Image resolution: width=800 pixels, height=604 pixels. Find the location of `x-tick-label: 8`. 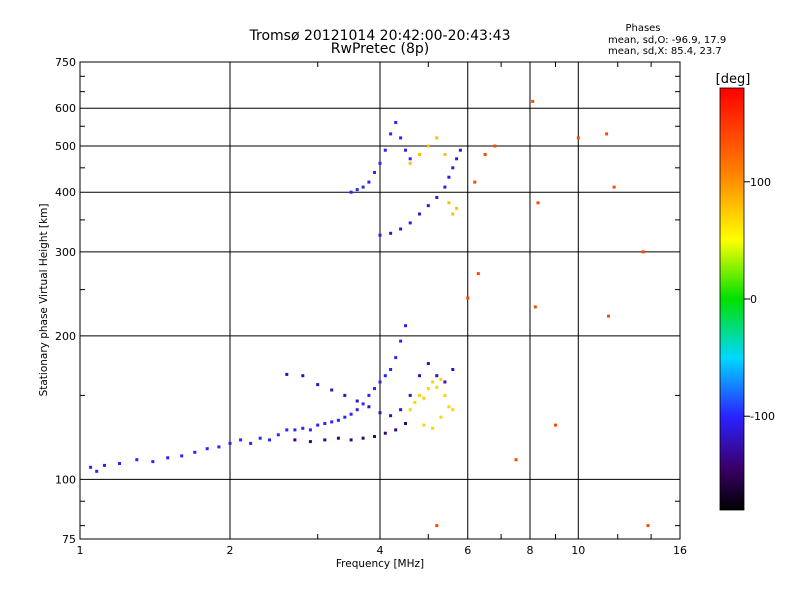

x-tick-label: 8 is located at coordinates (530, 550).